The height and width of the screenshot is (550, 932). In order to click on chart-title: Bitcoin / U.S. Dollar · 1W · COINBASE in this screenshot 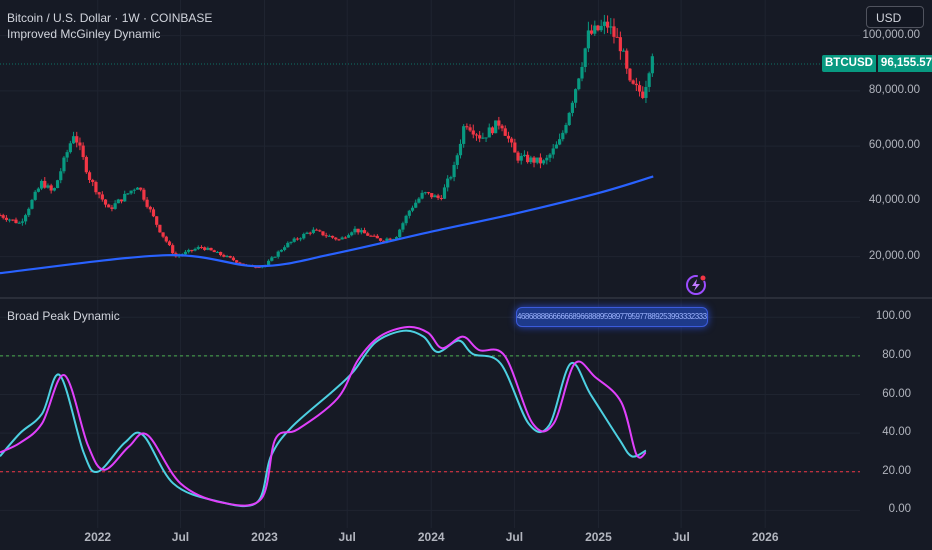, I will do `click(110, 18)`.